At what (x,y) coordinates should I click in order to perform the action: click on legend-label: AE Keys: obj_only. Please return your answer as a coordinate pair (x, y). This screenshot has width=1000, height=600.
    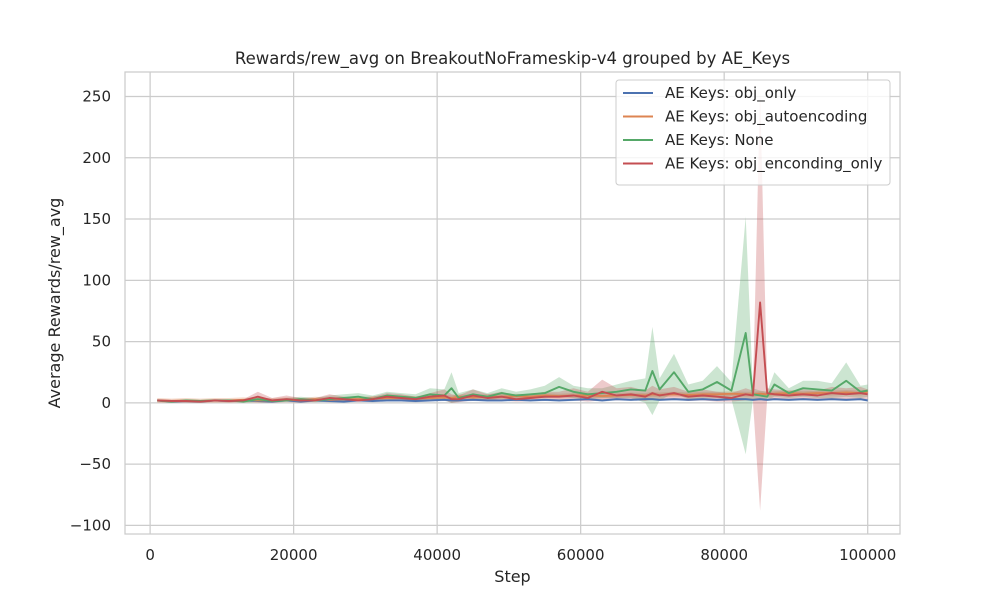
    Looking at the image, I should click on (731, 93).